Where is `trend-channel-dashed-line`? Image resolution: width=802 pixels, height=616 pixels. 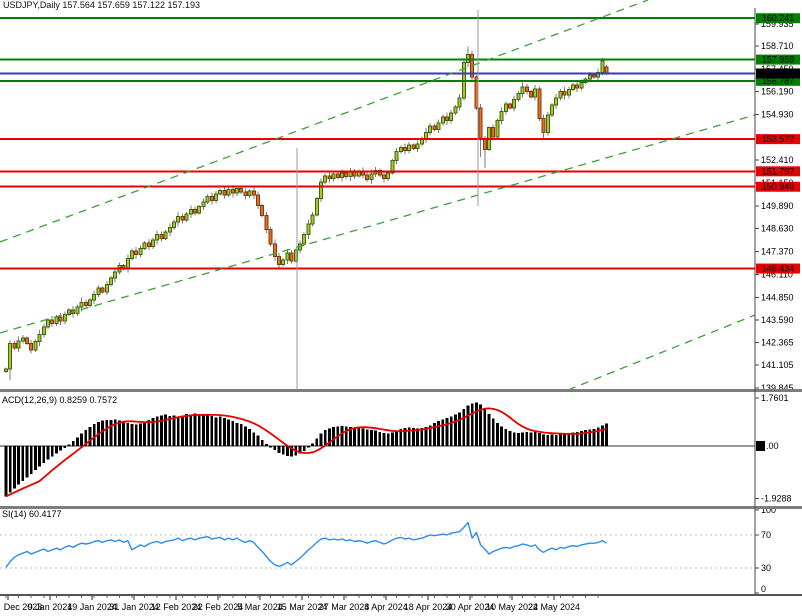
trend-channel-dashed-line is located at coordinates (661, 352).